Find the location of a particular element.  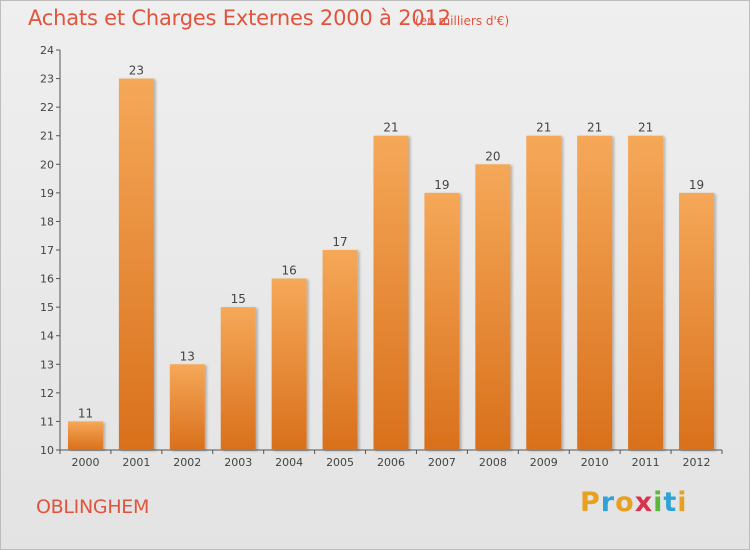

location-name: OBLINGHEM is located at coordinates (93, 507).